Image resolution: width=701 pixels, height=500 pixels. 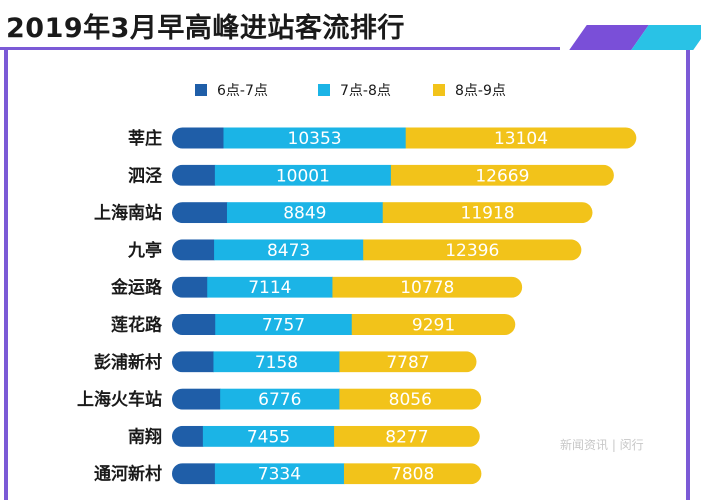 I want to click on legend-item-8-9: 8点-9点, so click(x=469, y=90).